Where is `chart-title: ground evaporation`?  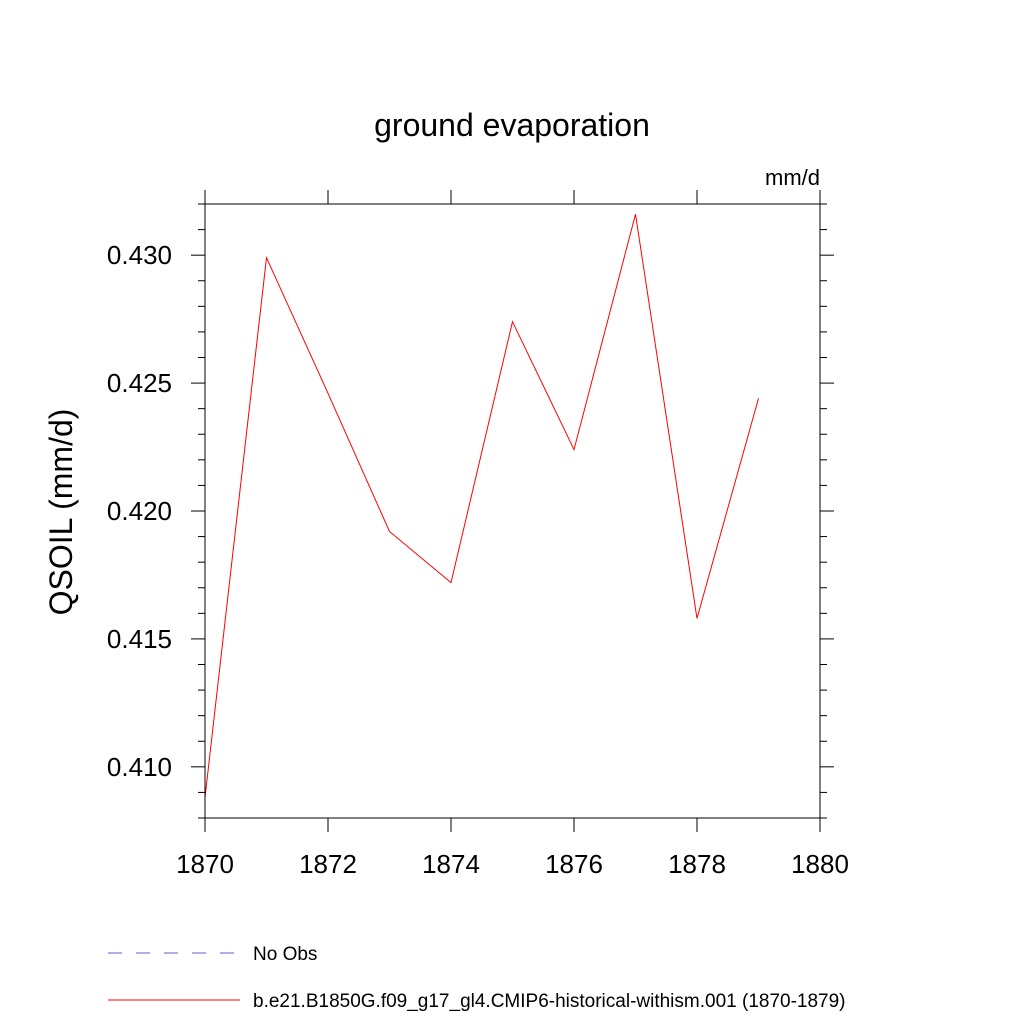
chart-title: ground evaporation is located at coordinates (512, 125).